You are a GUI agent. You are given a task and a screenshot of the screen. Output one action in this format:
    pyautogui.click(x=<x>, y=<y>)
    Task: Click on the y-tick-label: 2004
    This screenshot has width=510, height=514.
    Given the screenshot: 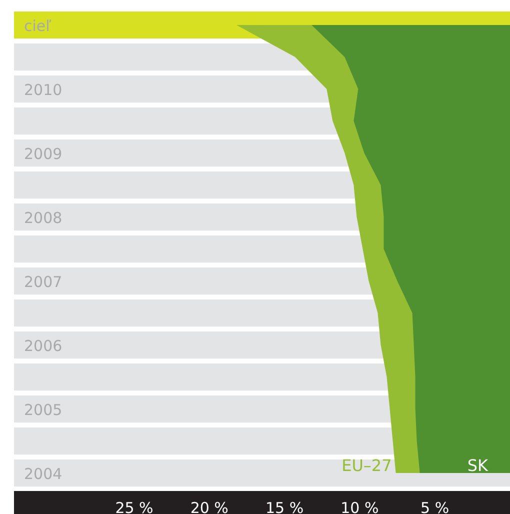 What is the action you would take?
    pyautogui.click(x=43, y=474)
    